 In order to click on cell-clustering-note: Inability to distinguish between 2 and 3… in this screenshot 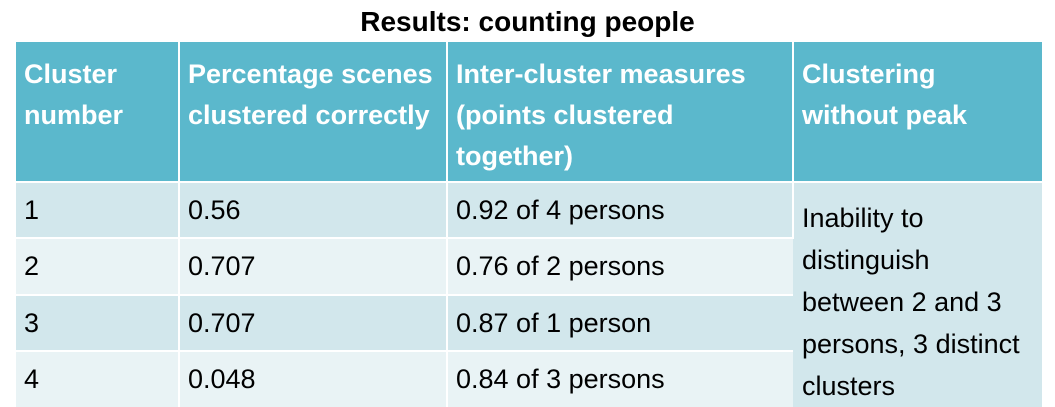, I will do `click(917, 294)`.